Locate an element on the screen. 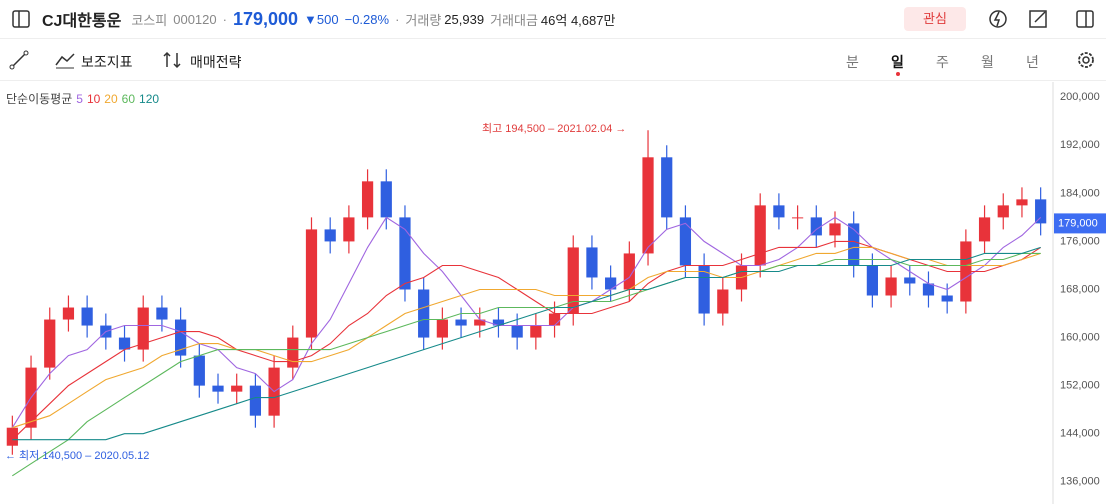 The height and width of the screenshot is (504, 1106). period-tab: 주 is located at coordinates (942, 62).